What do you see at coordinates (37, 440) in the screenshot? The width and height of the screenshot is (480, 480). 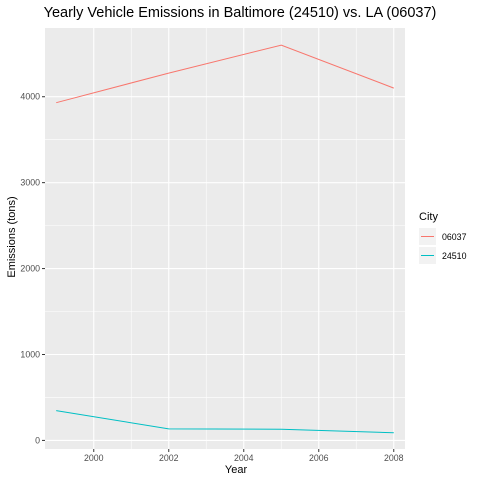 I see `y-tick-label: 0` at bounding box center [37, 440].